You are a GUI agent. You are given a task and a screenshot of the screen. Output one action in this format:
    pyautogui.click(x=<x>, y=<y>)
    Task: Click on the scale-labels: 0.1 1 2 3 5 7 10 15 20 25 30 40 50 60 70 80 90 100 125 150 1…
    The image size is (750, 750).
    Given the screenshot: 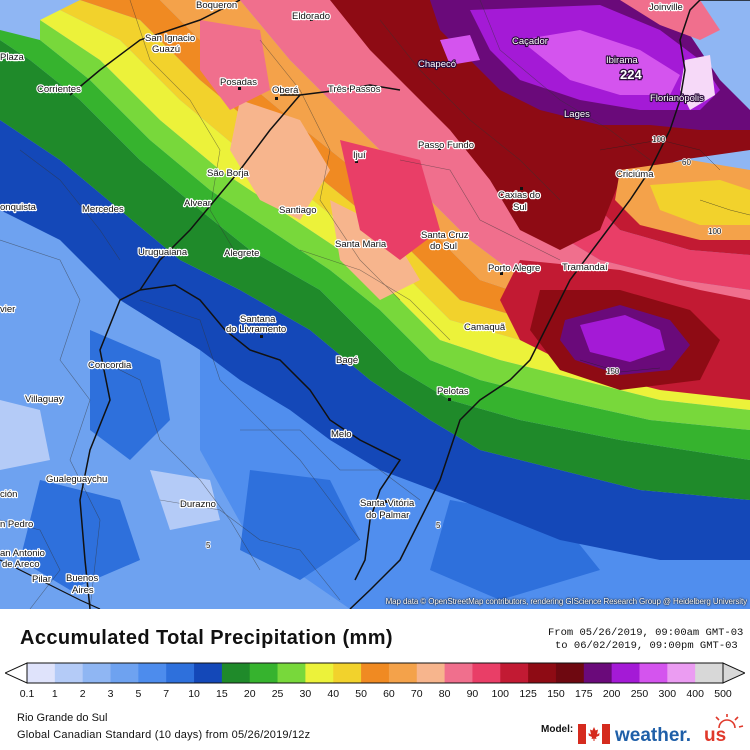 What is the action you would take?
    pyautogui.click(x=375, y=695)
    